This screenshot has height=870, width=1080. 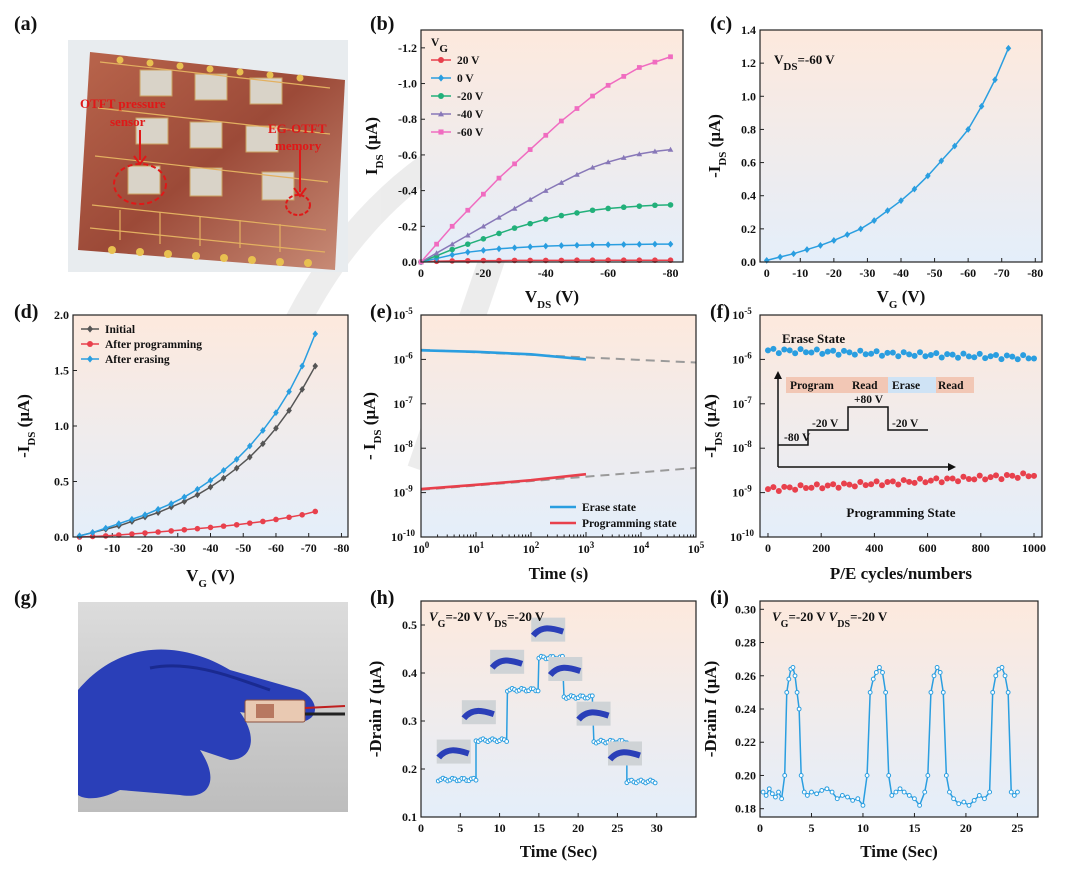 What do you see at coordinates (61, 371) in the screenshot?
I see `y-tick-label-d: 1.5` at bounding box center [61, 371].